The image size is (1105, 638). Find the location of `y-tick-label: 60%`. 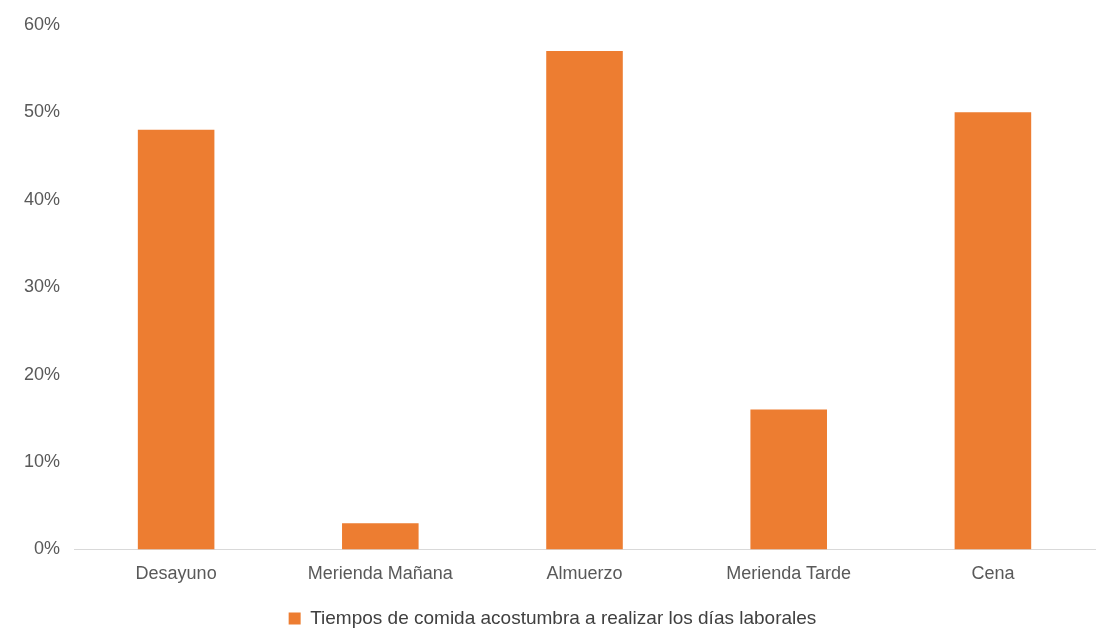

y-tick-label: 60% is located at coordinates (42, 23).